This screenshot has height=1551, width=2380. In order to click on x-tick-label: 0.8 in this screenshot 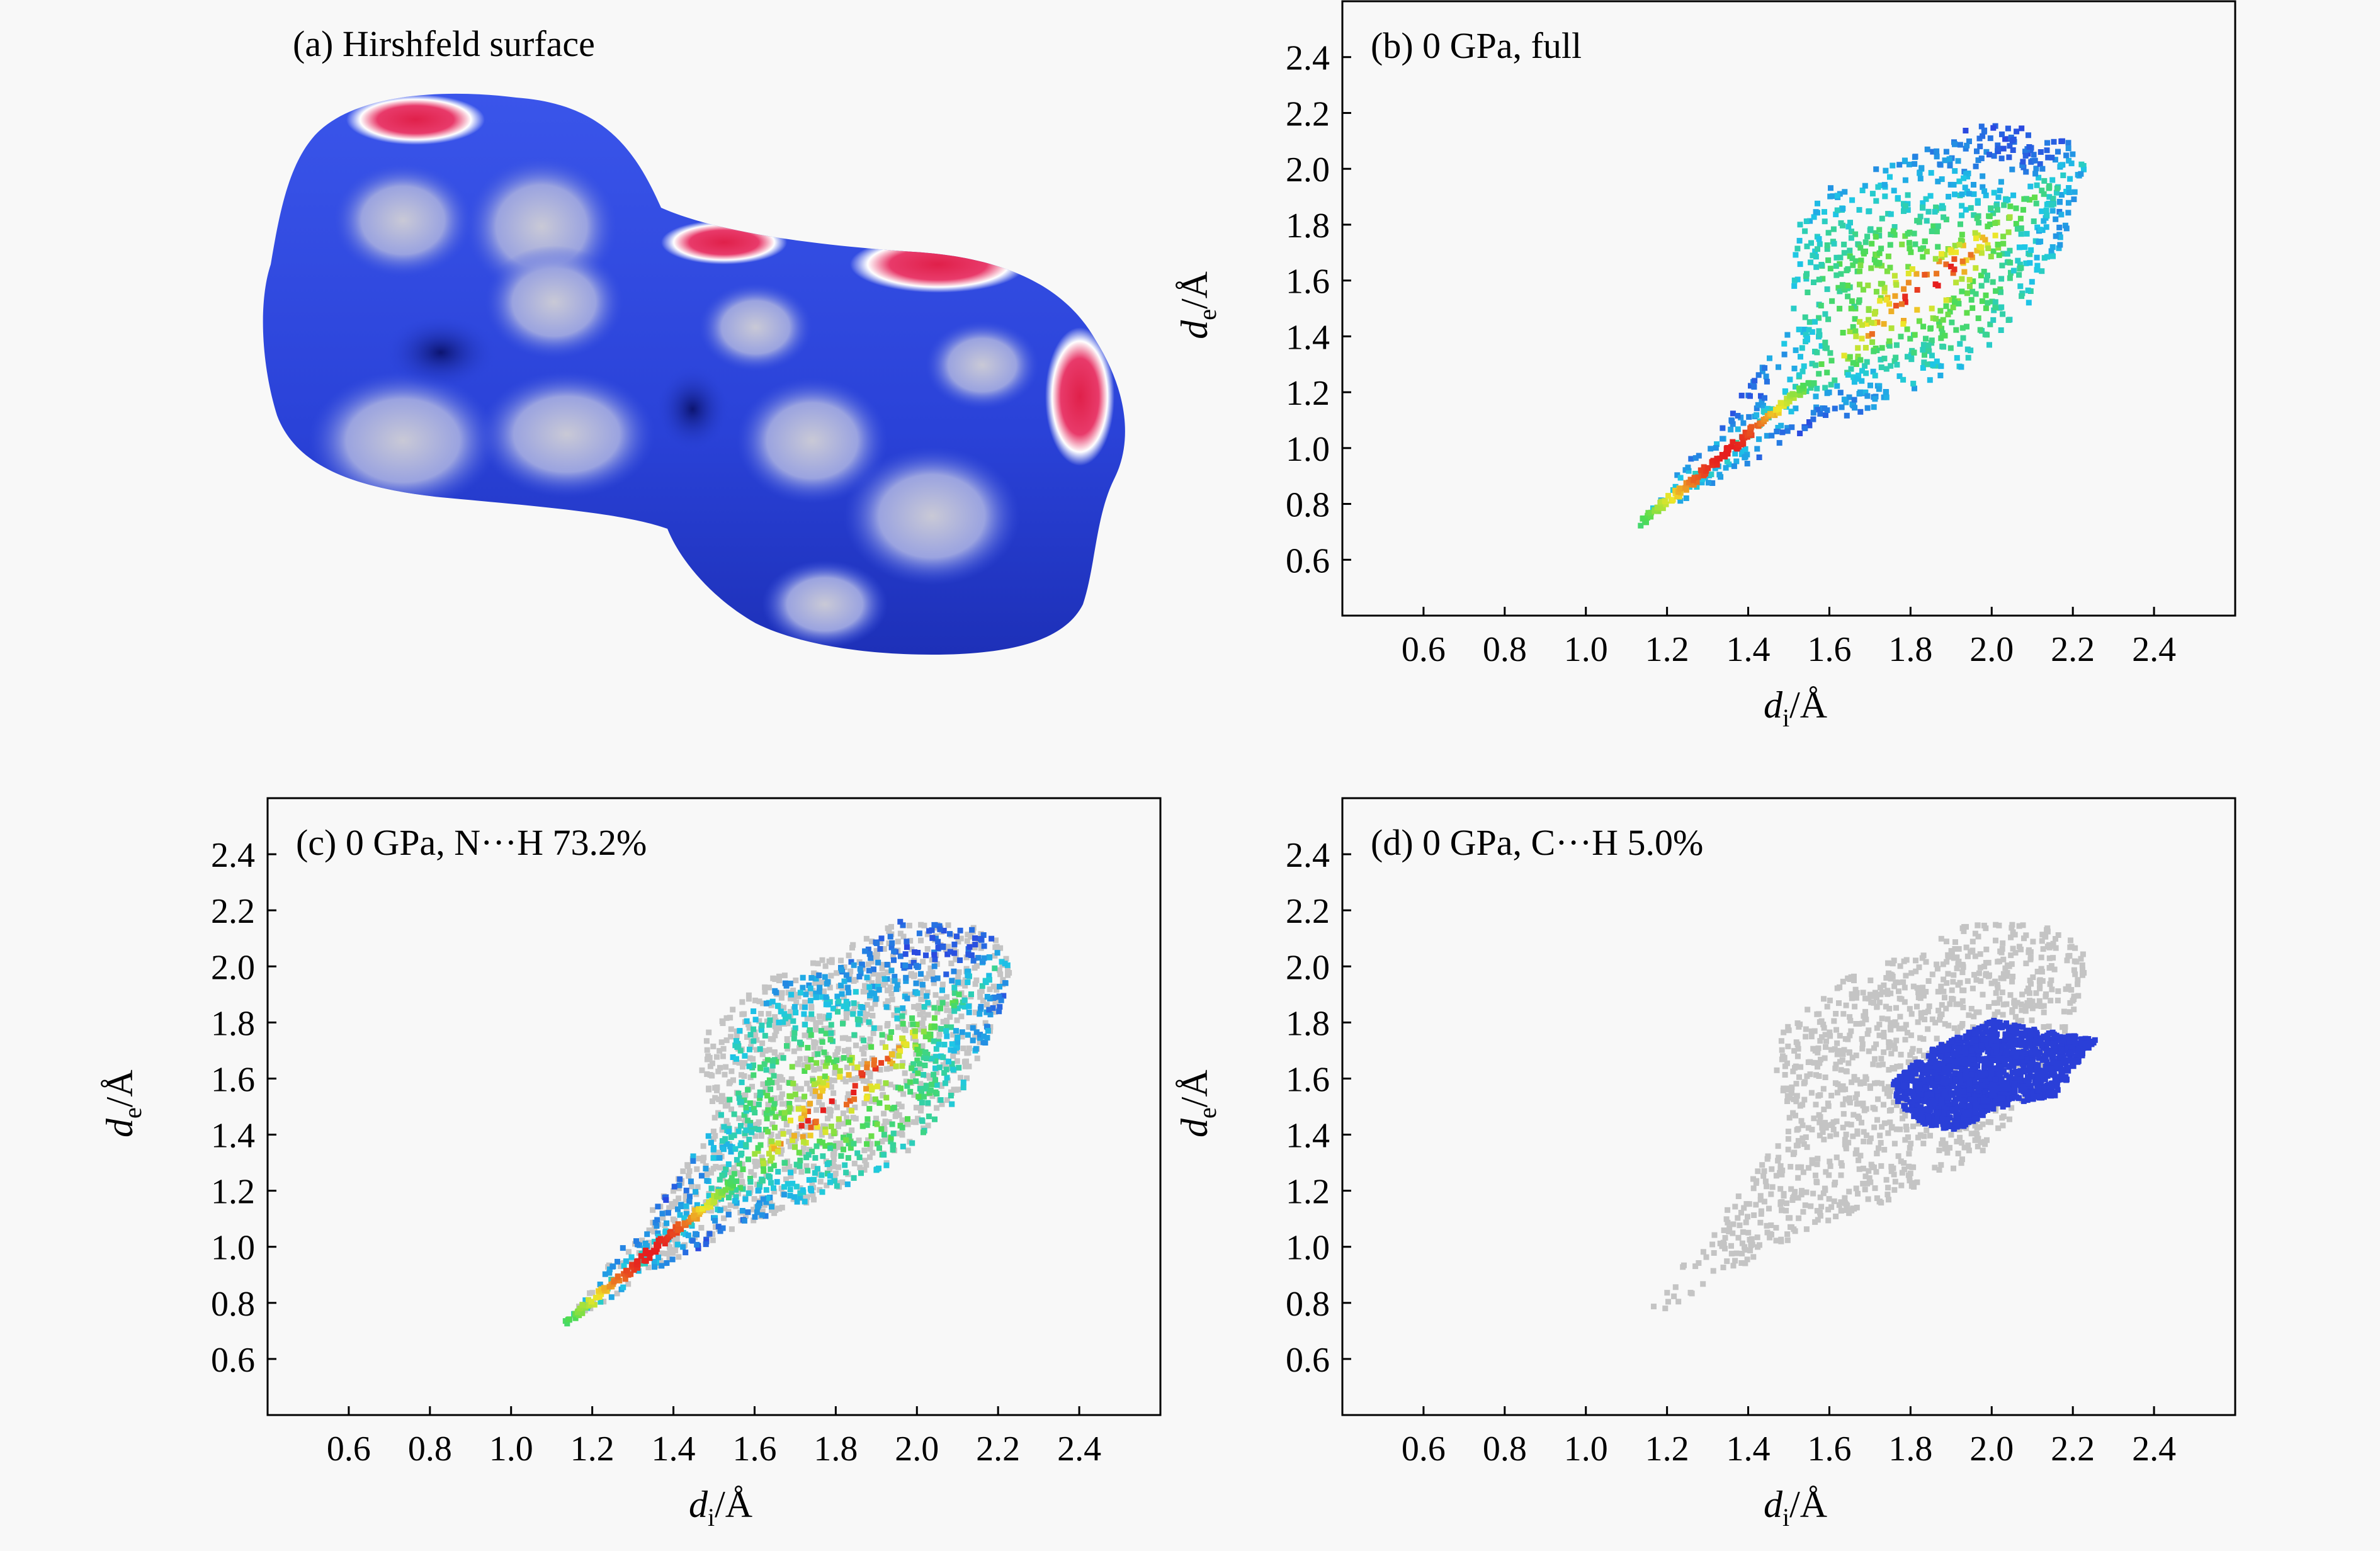, I will do `click(430, 1450)`.